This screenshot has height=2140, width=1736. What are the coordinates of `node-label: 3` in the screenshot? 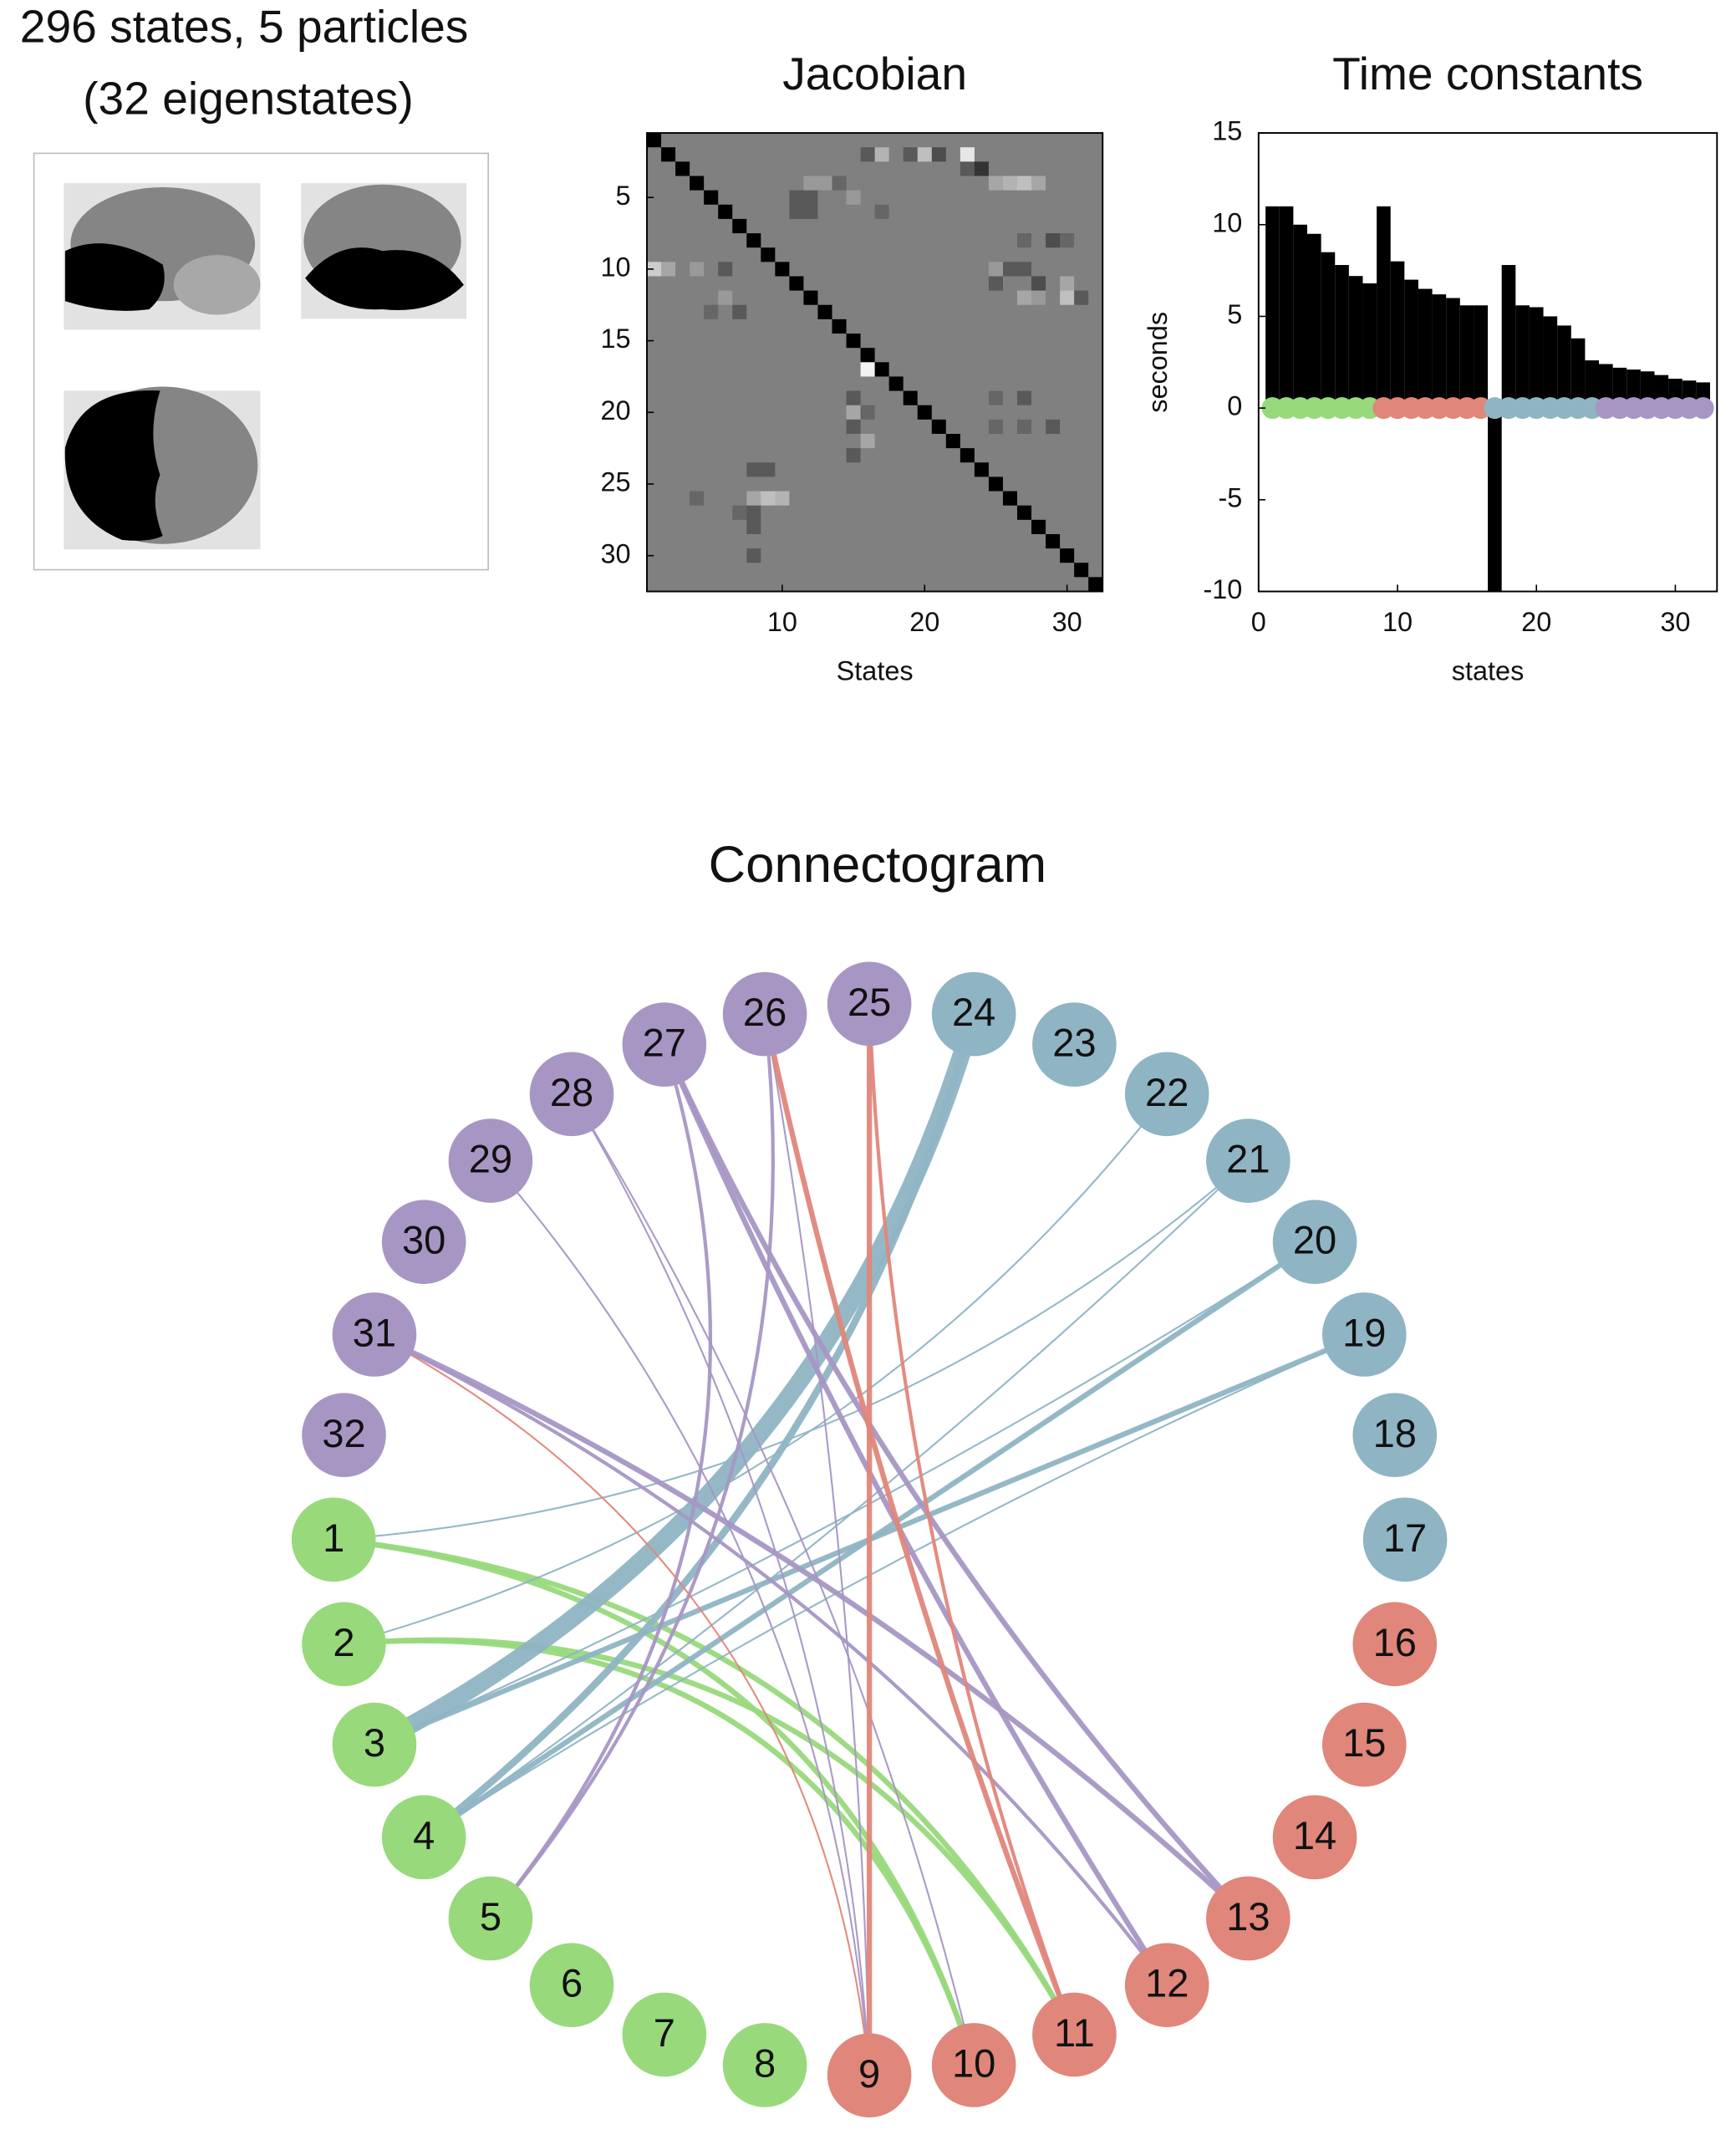 It's located at (374, 1742).